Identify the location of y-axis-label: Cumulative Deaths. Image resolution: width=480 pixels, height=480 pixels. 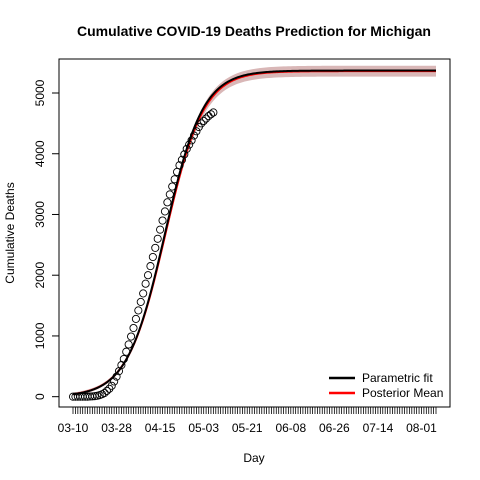
(10, 232).